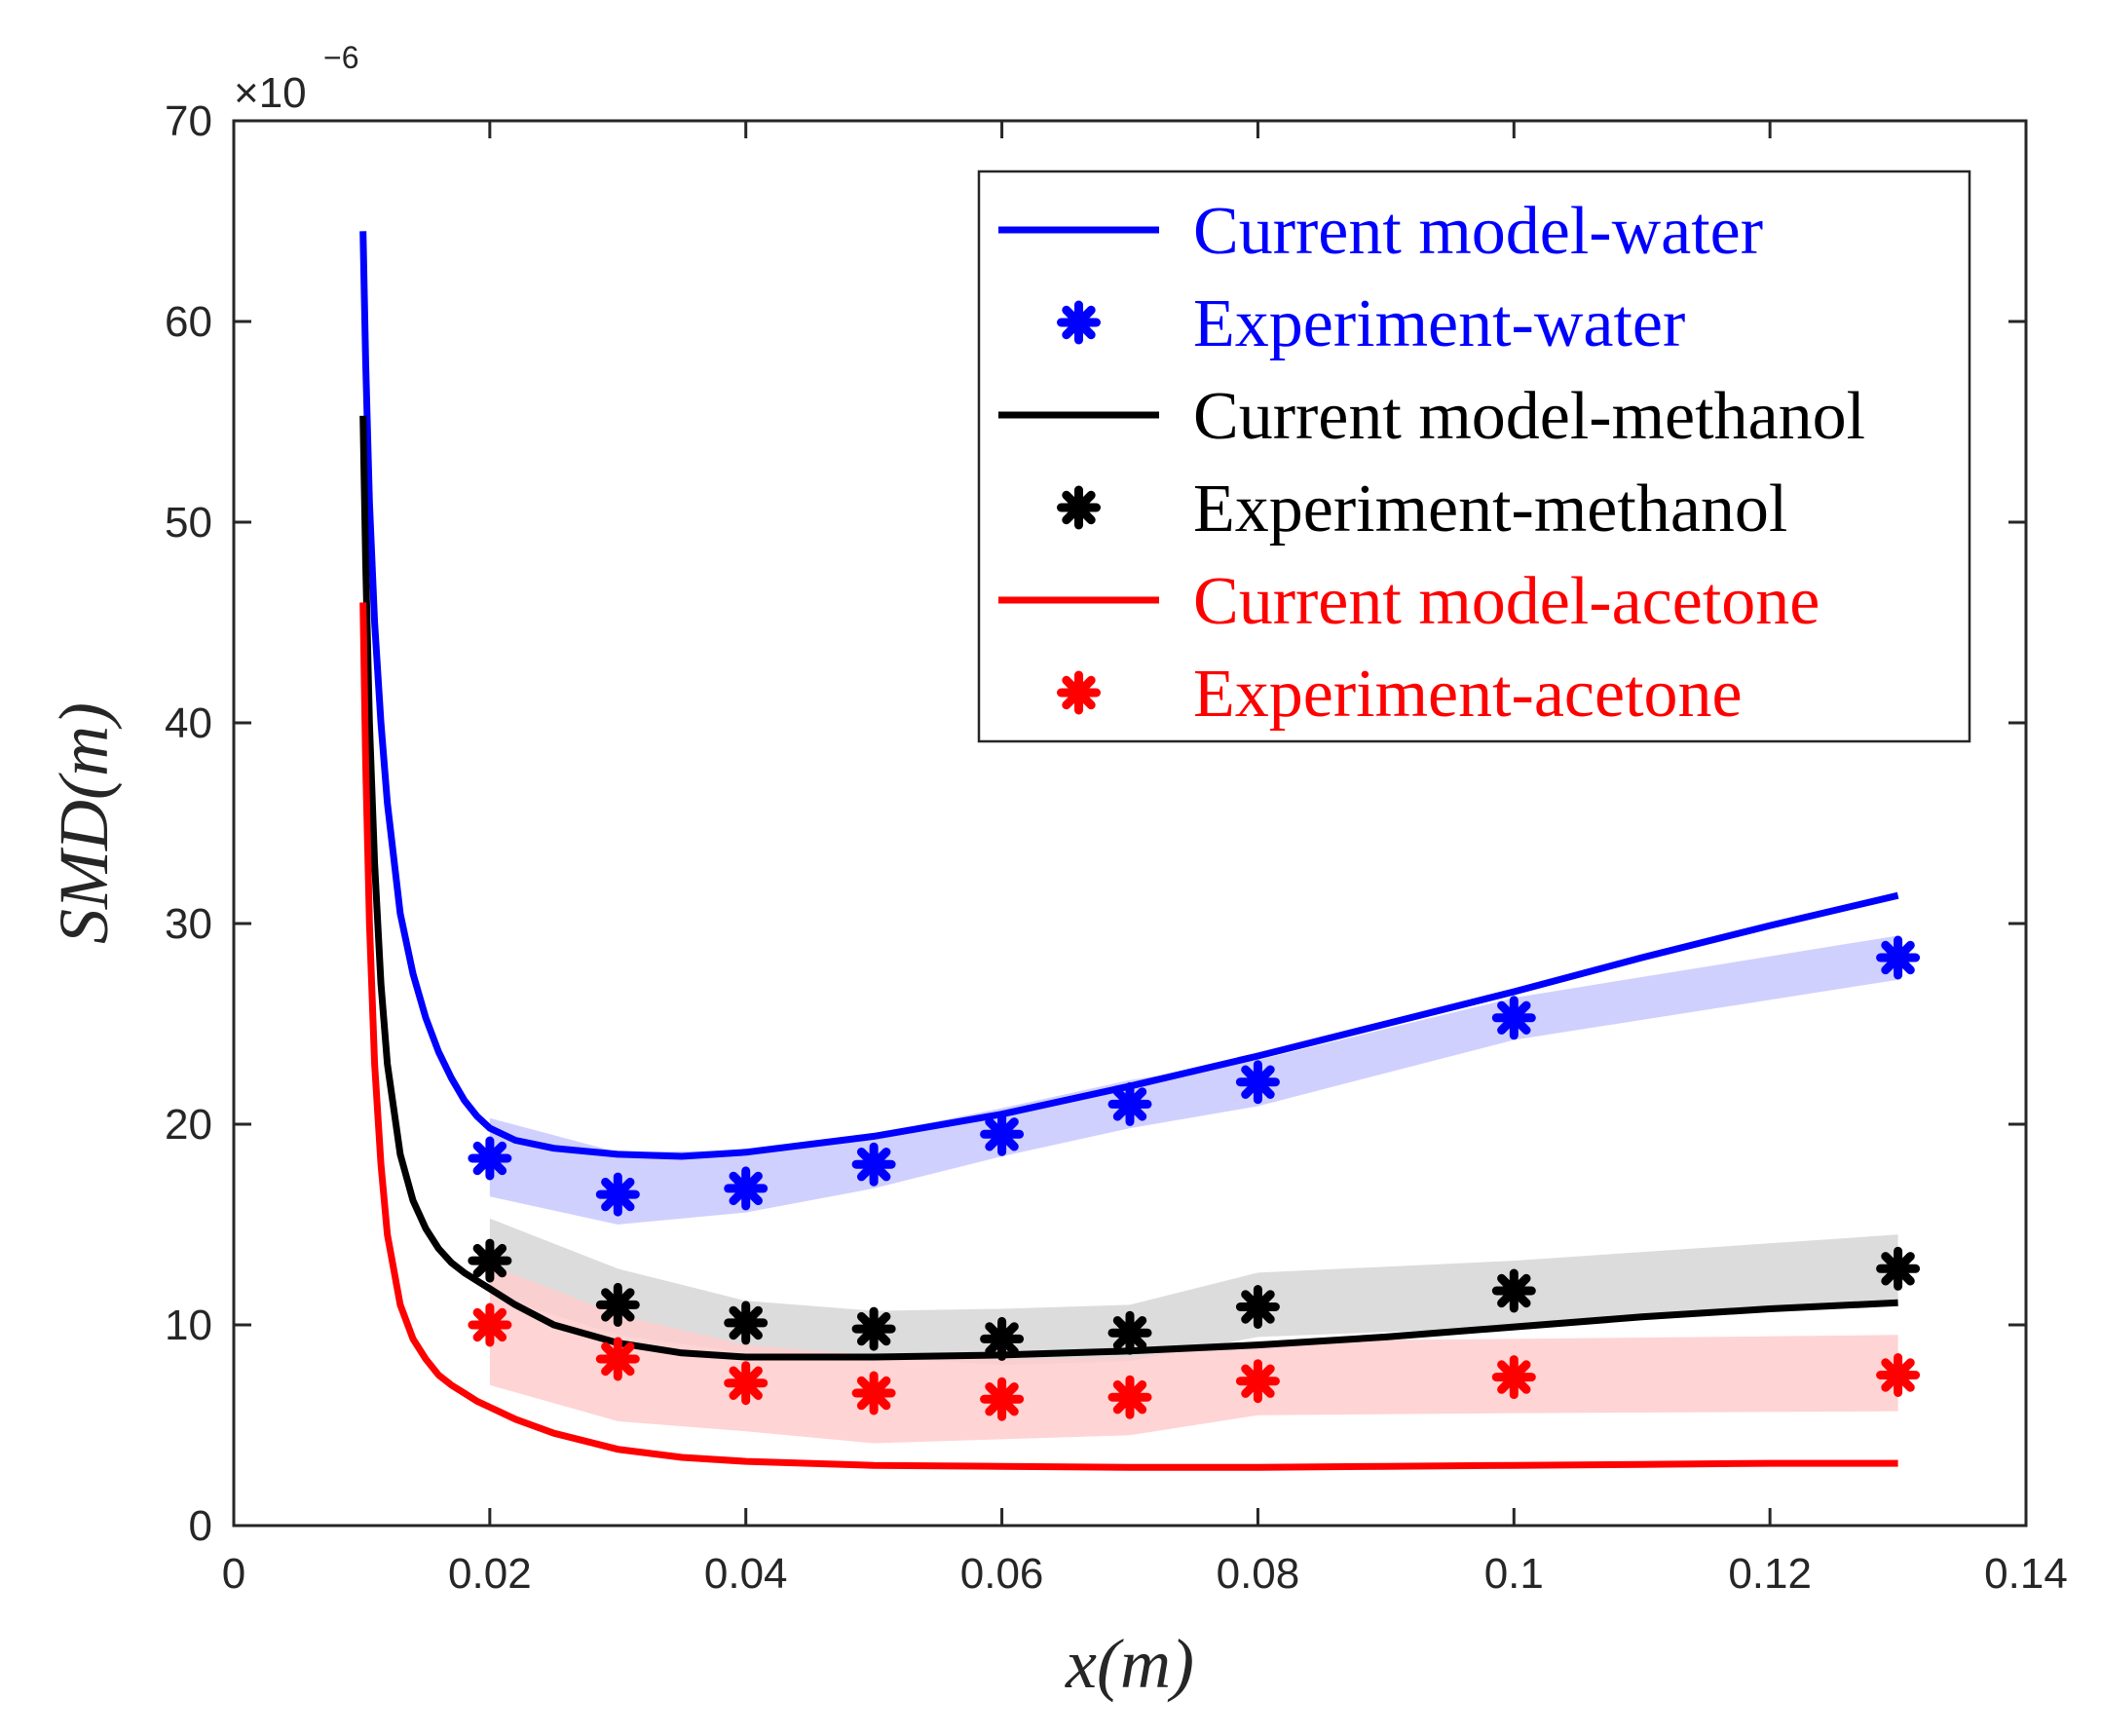  I want to click on legend-experiment-water-swatch-stroke, so click(1079, 322).